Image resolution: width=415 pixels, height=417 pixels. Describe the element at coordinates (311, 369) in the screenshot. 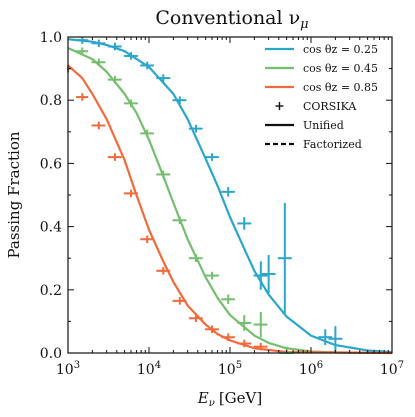

I see `x-tick-label: 10⁶` at that location.